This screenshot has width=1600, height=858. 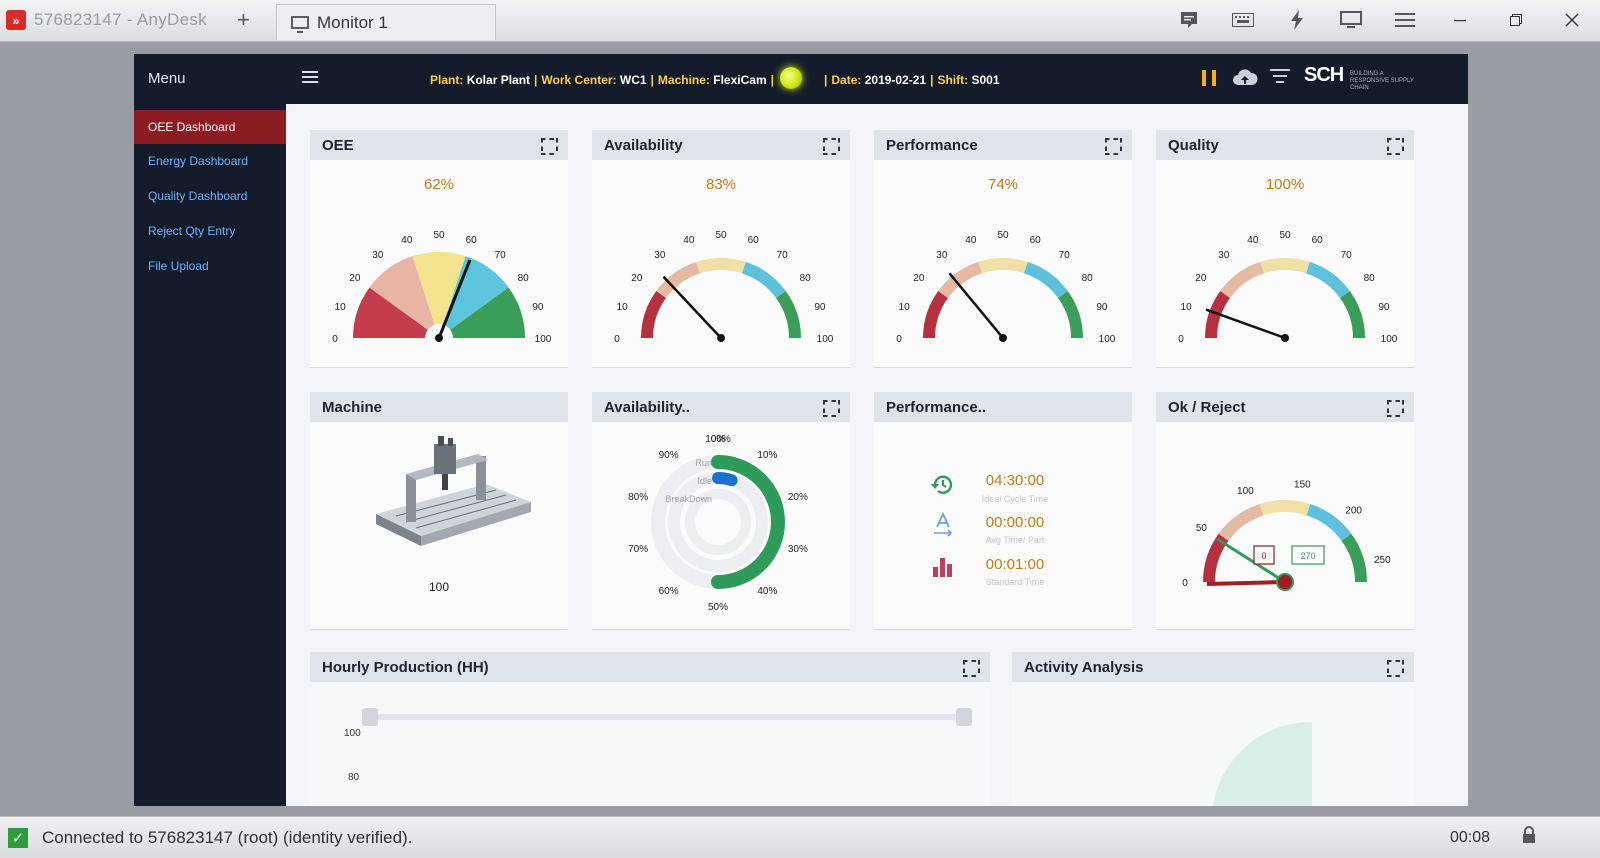 I want to click on verified-check-icon: ✓, so click(x=18, y=837).